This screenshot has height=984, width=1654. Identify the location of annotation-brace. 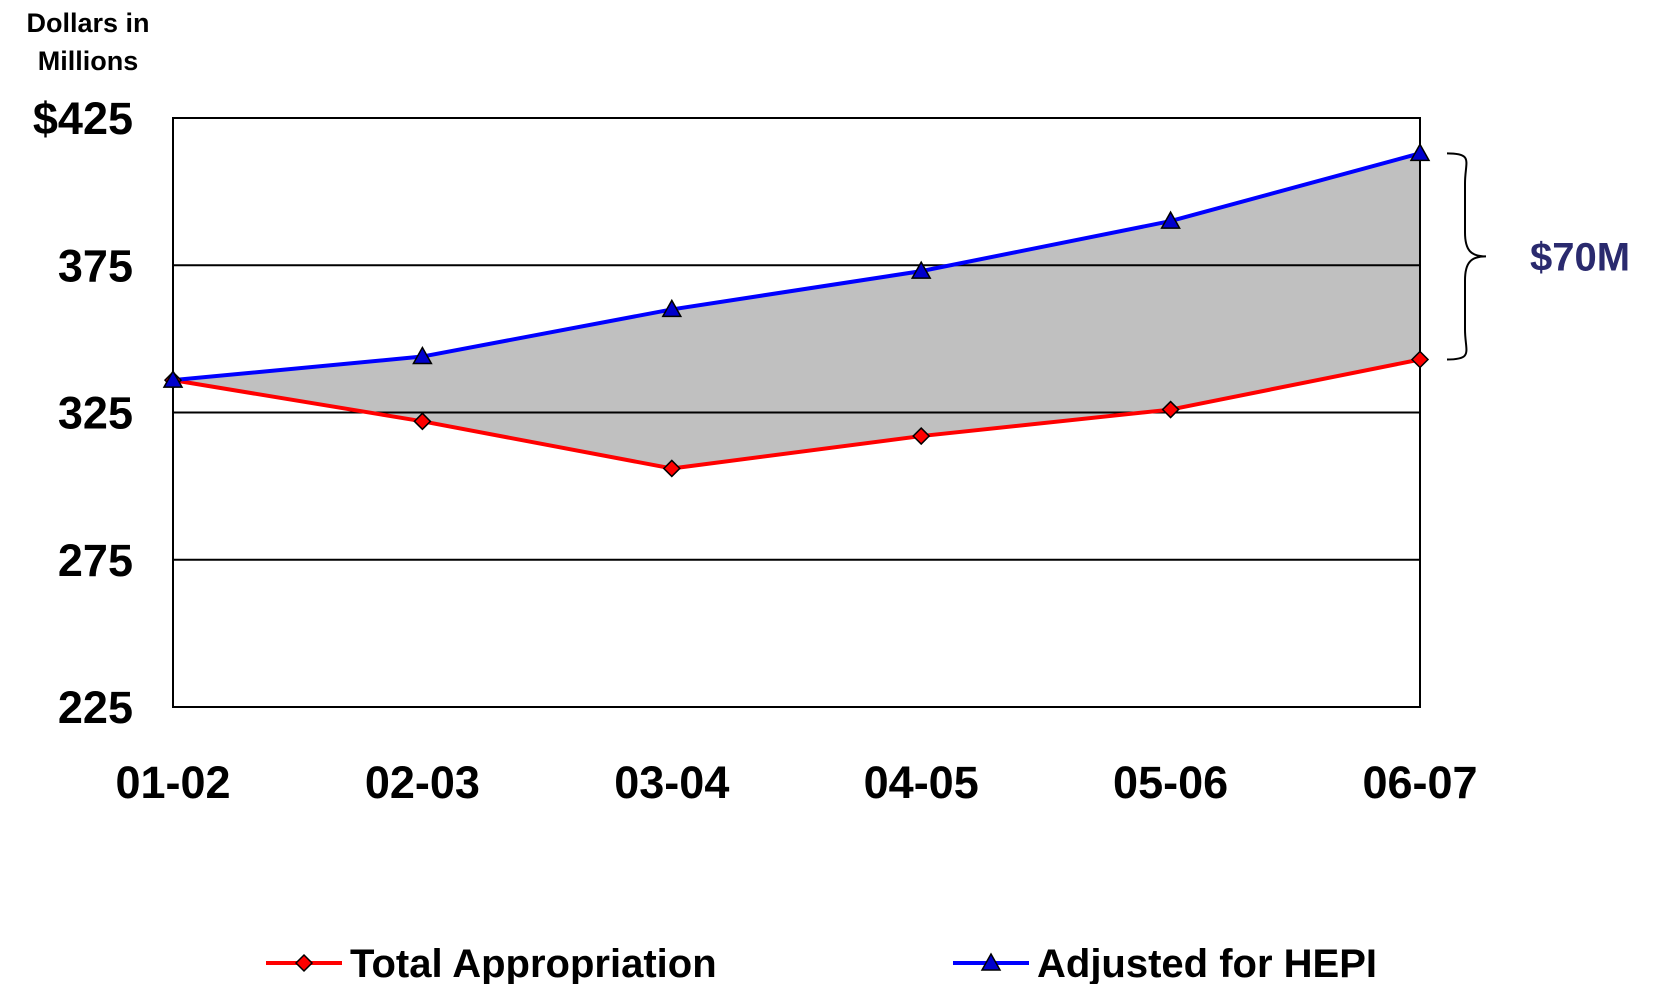
(1466, 256).